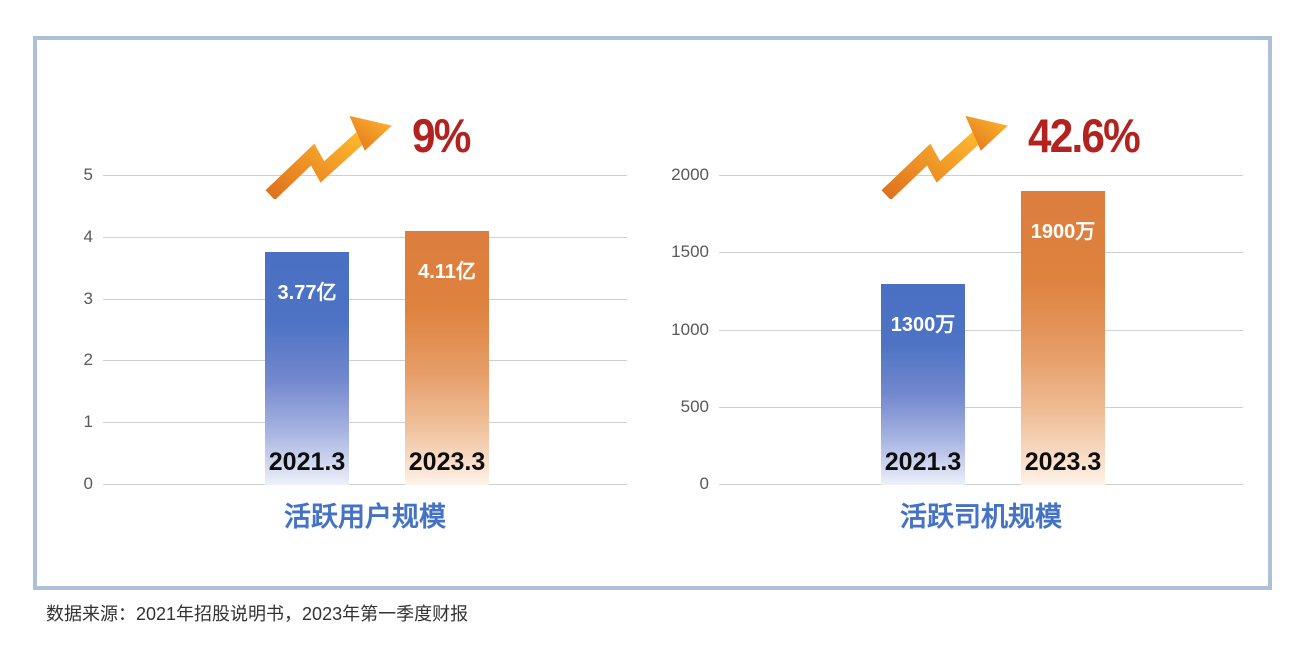 The image size is (1304, 662). I want to click on bar-2021.3: 3.77亿 2021.3, so click(307, 368).